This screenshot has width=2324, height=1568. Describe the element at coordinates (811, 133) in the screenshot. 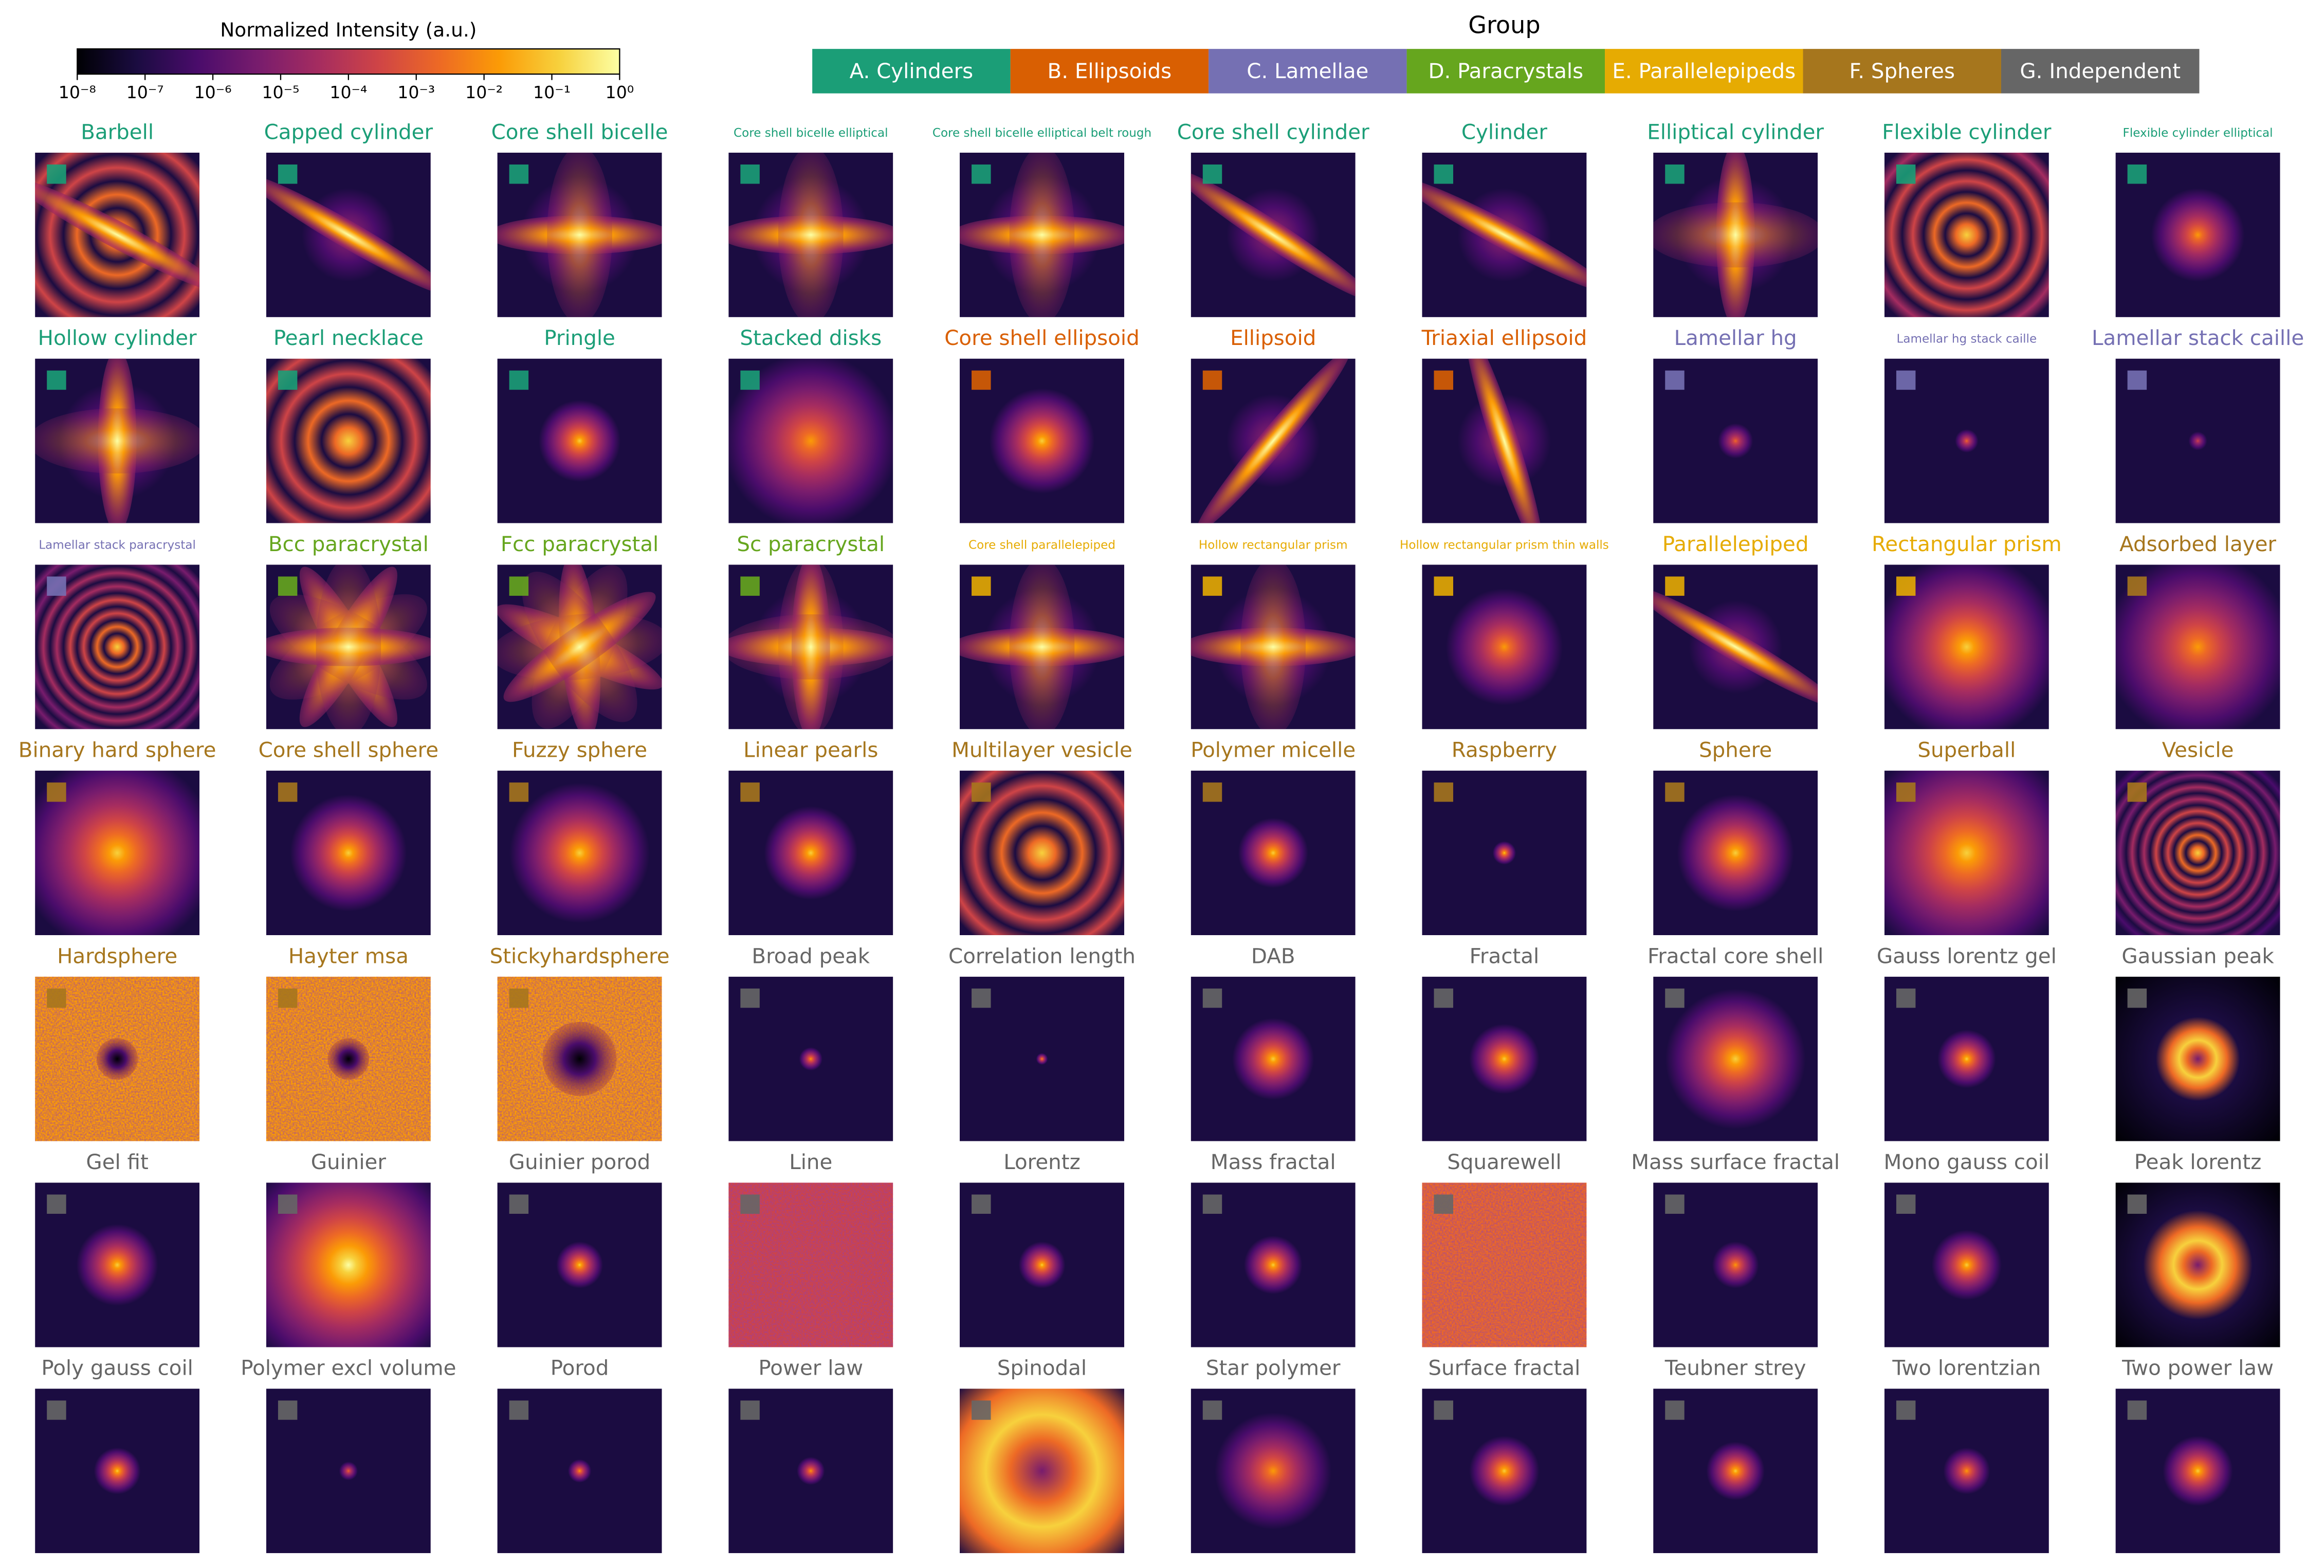

I see `panel-title: Core shell bicelle elliptical` at that location.